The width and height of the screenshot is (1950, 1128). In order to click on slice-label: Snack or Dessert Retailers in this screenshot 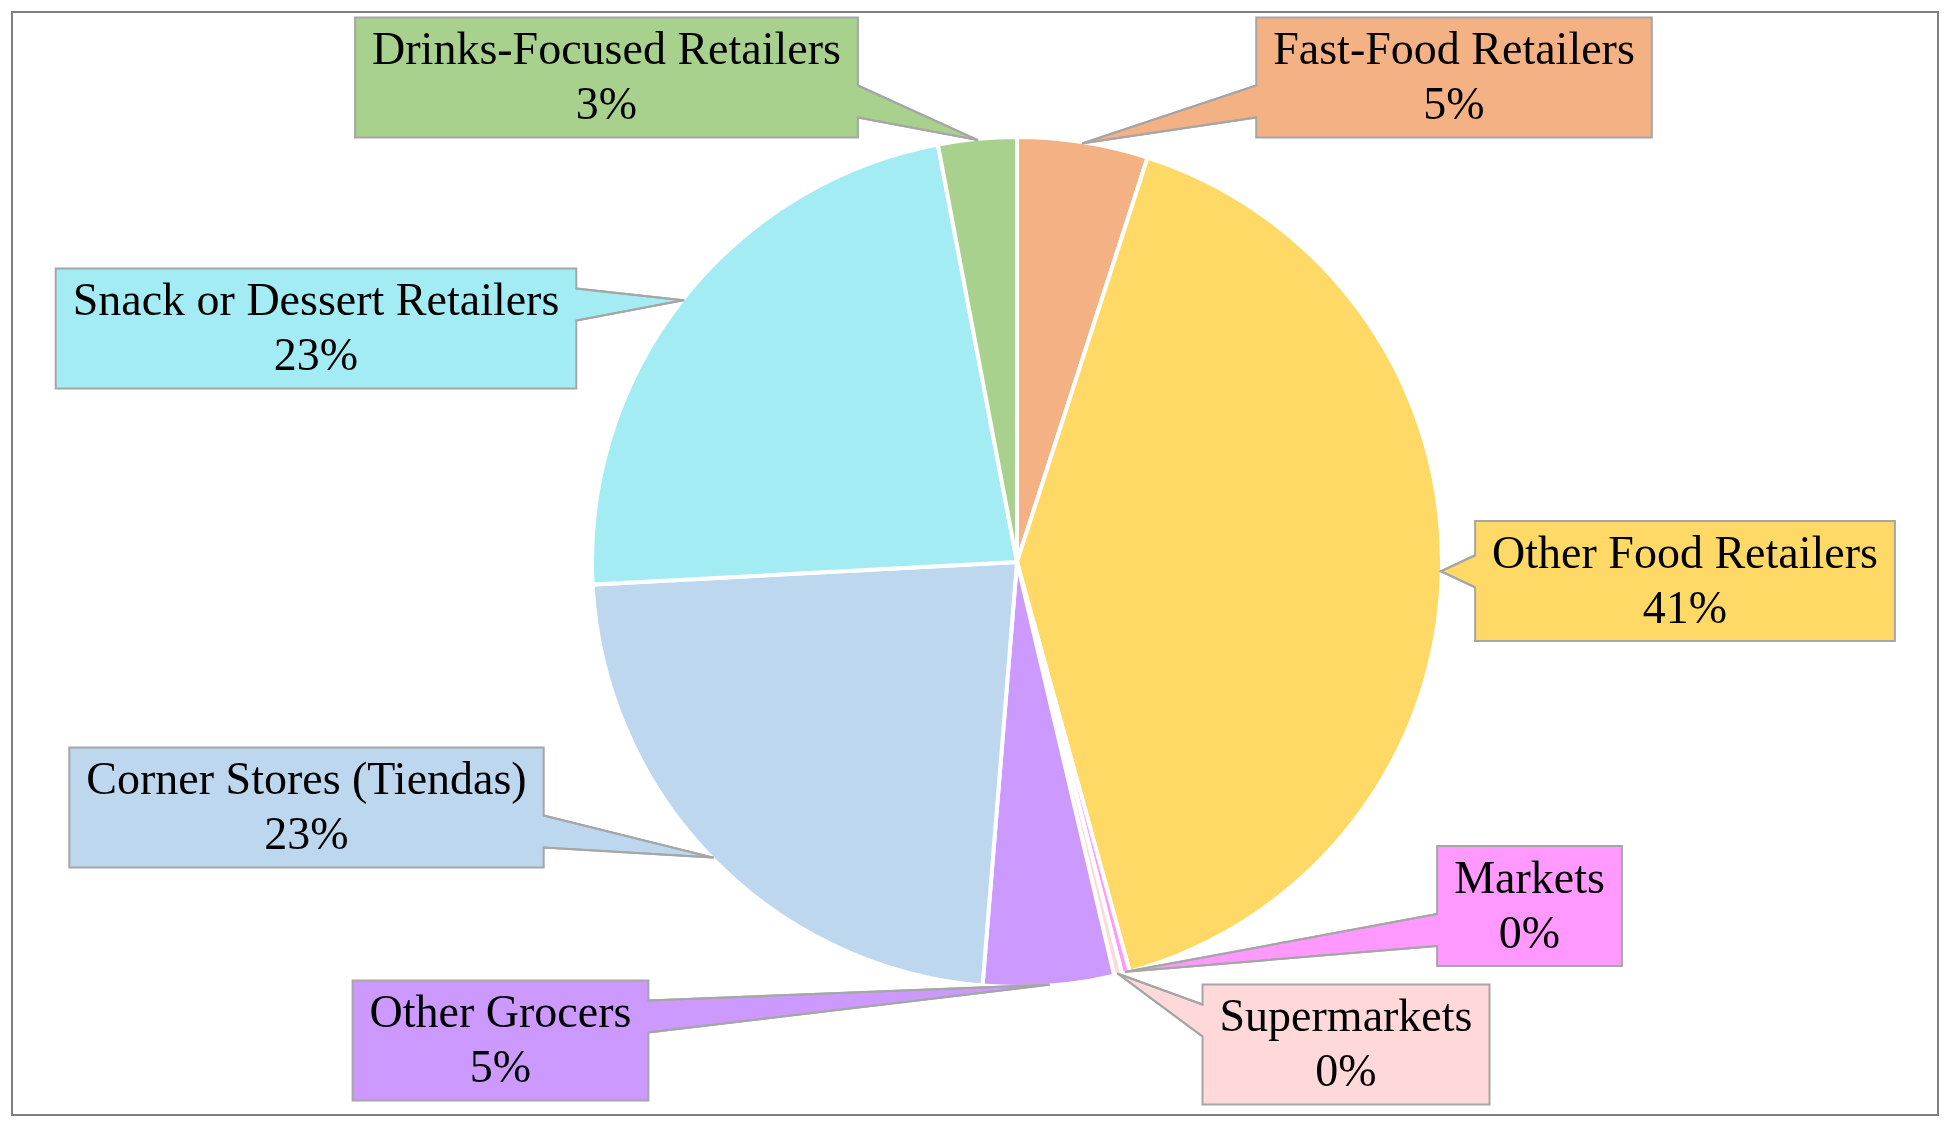, I will do `click(316, 299)`.